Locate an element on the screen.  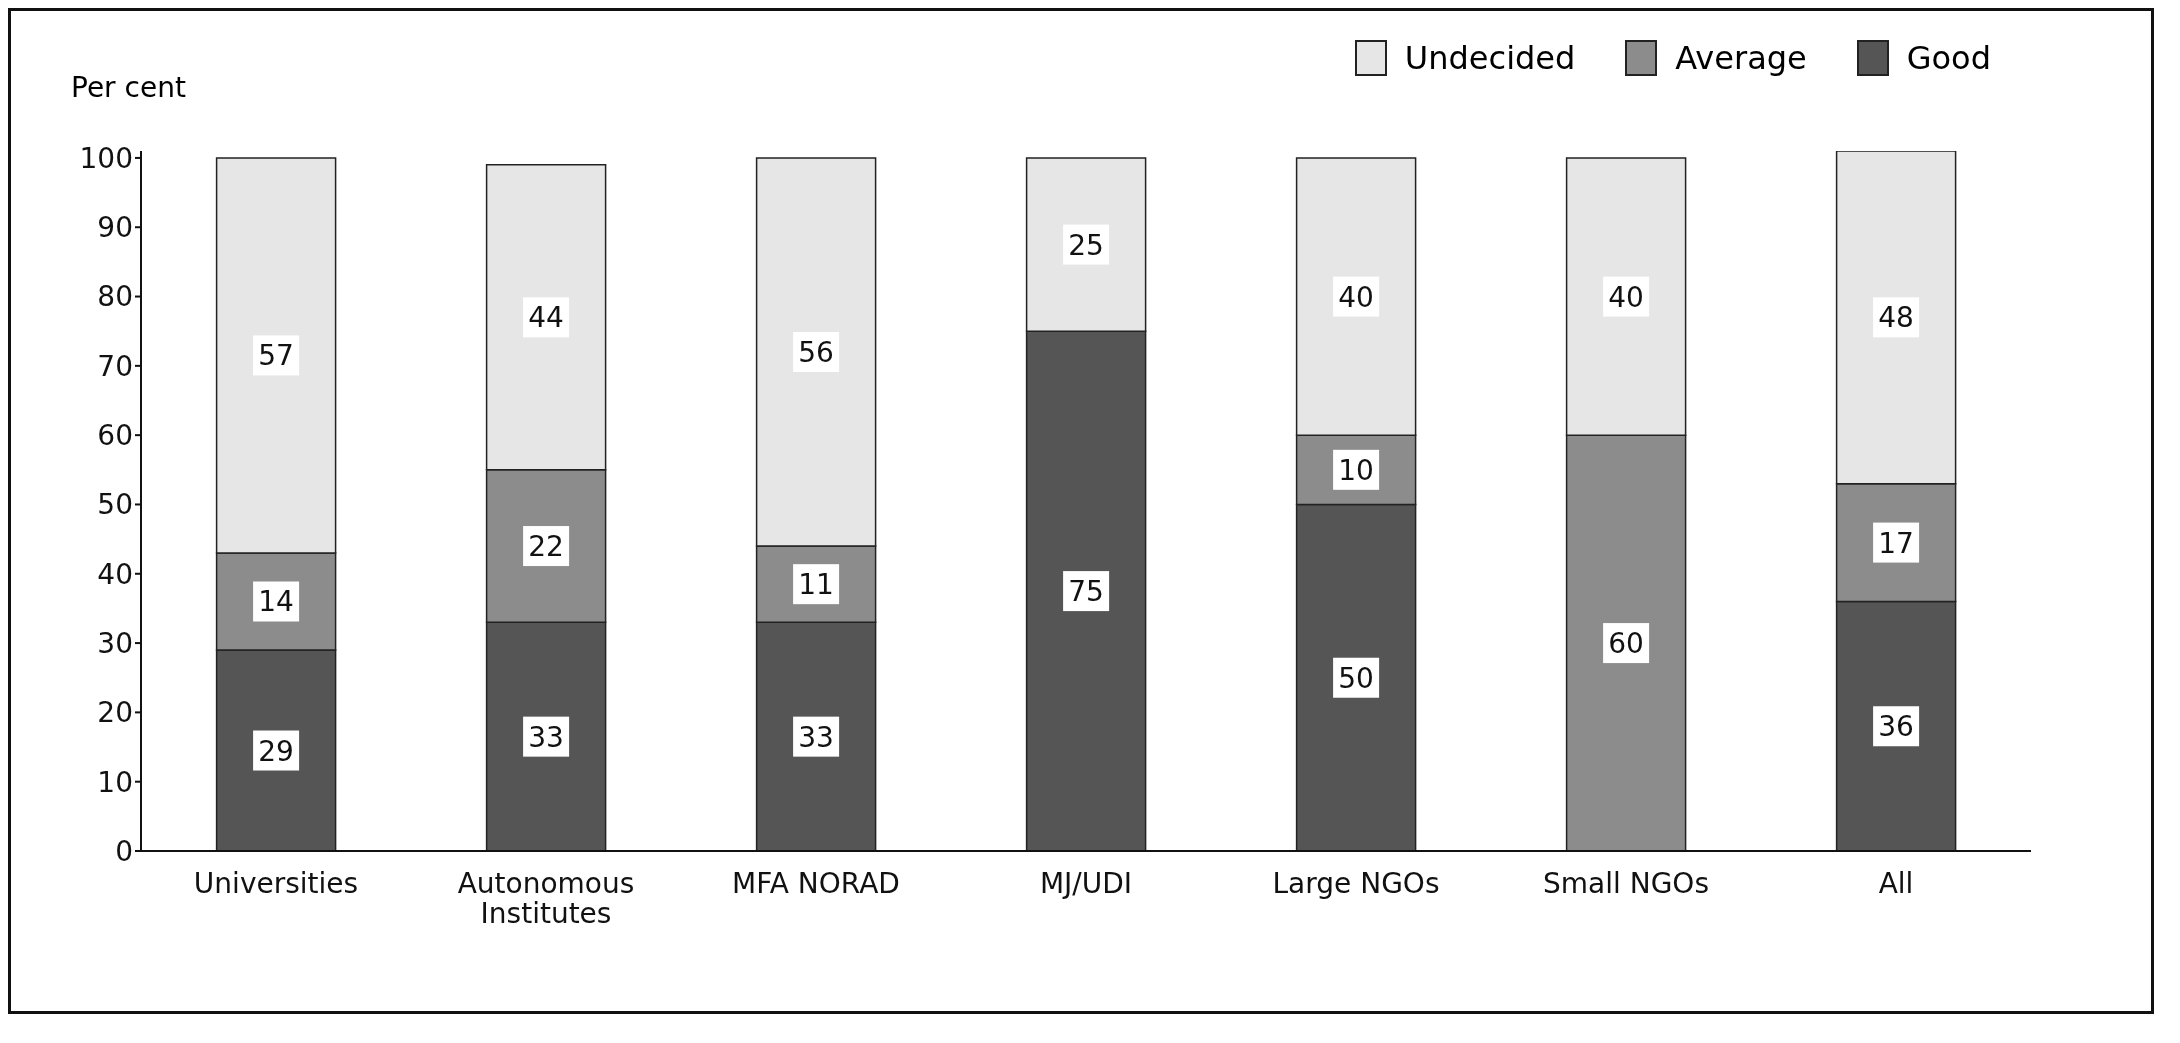
y-tick-label: 30 is located at coordinates (115, 644).